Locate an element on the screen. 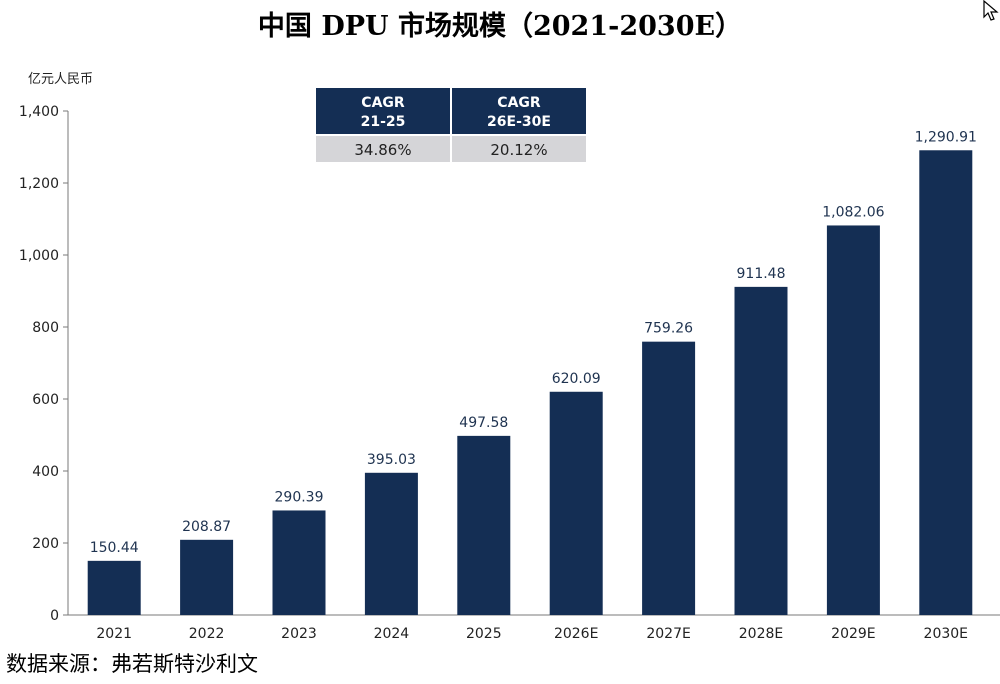 This screenshot has width=1000, height=684. bar-value-label: 150.44 is located at coordinates (114, 548).